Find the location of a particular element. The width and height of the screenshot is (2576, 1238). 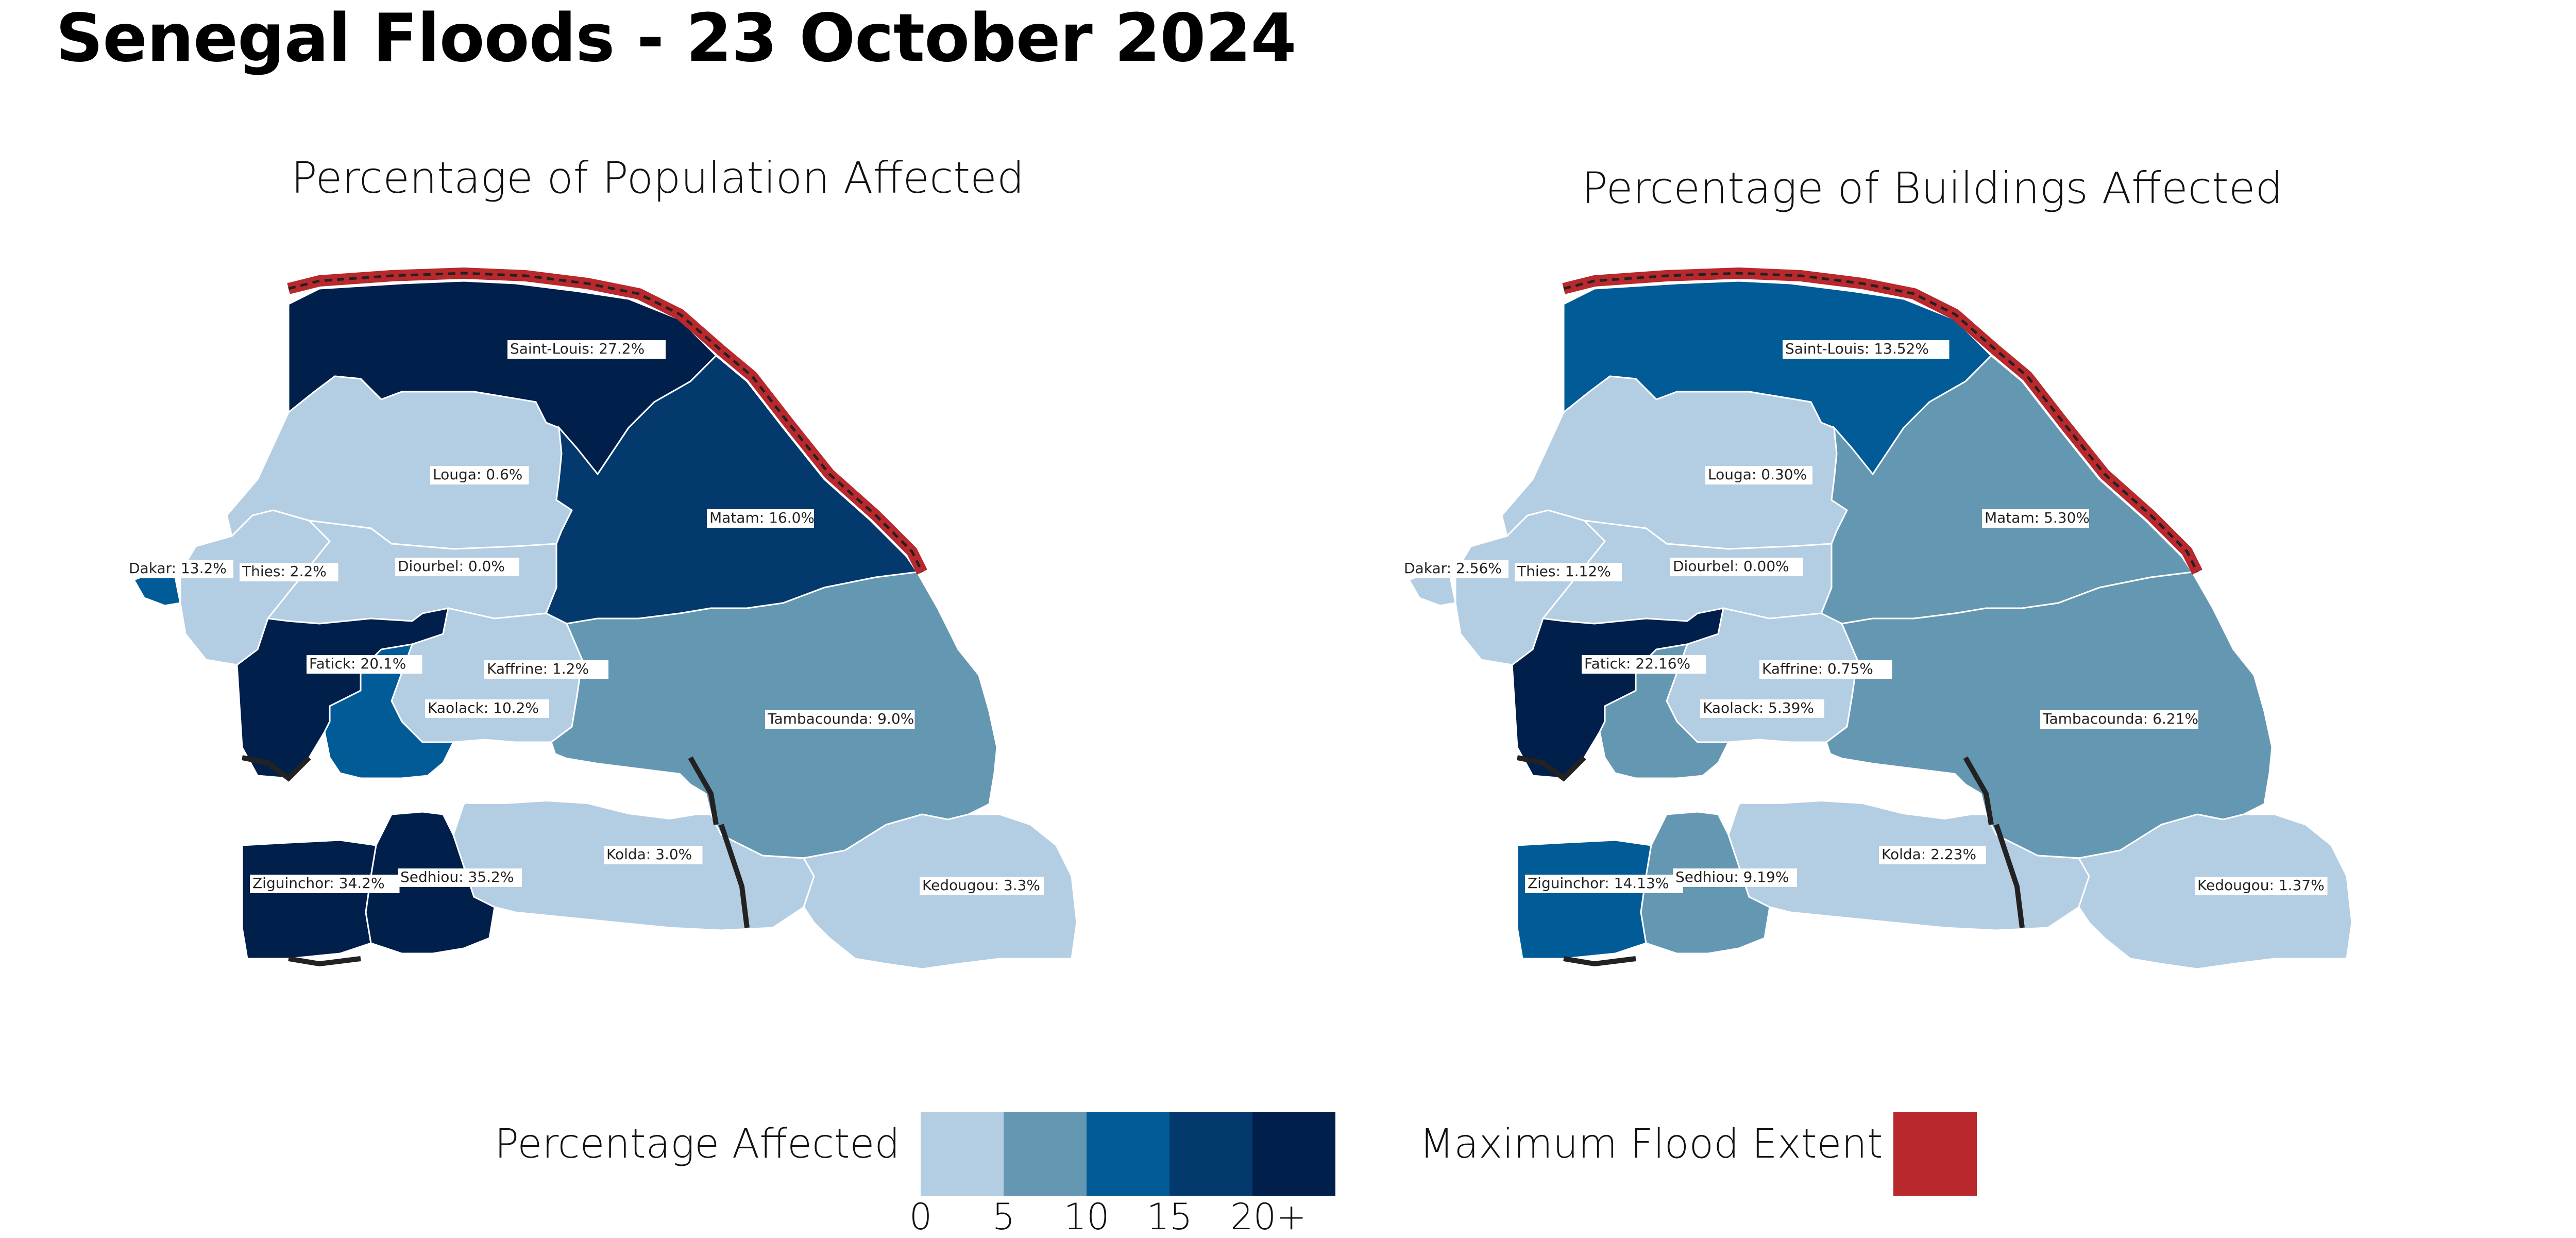

legend-color-bar is located at coordinates (1128, 1154).